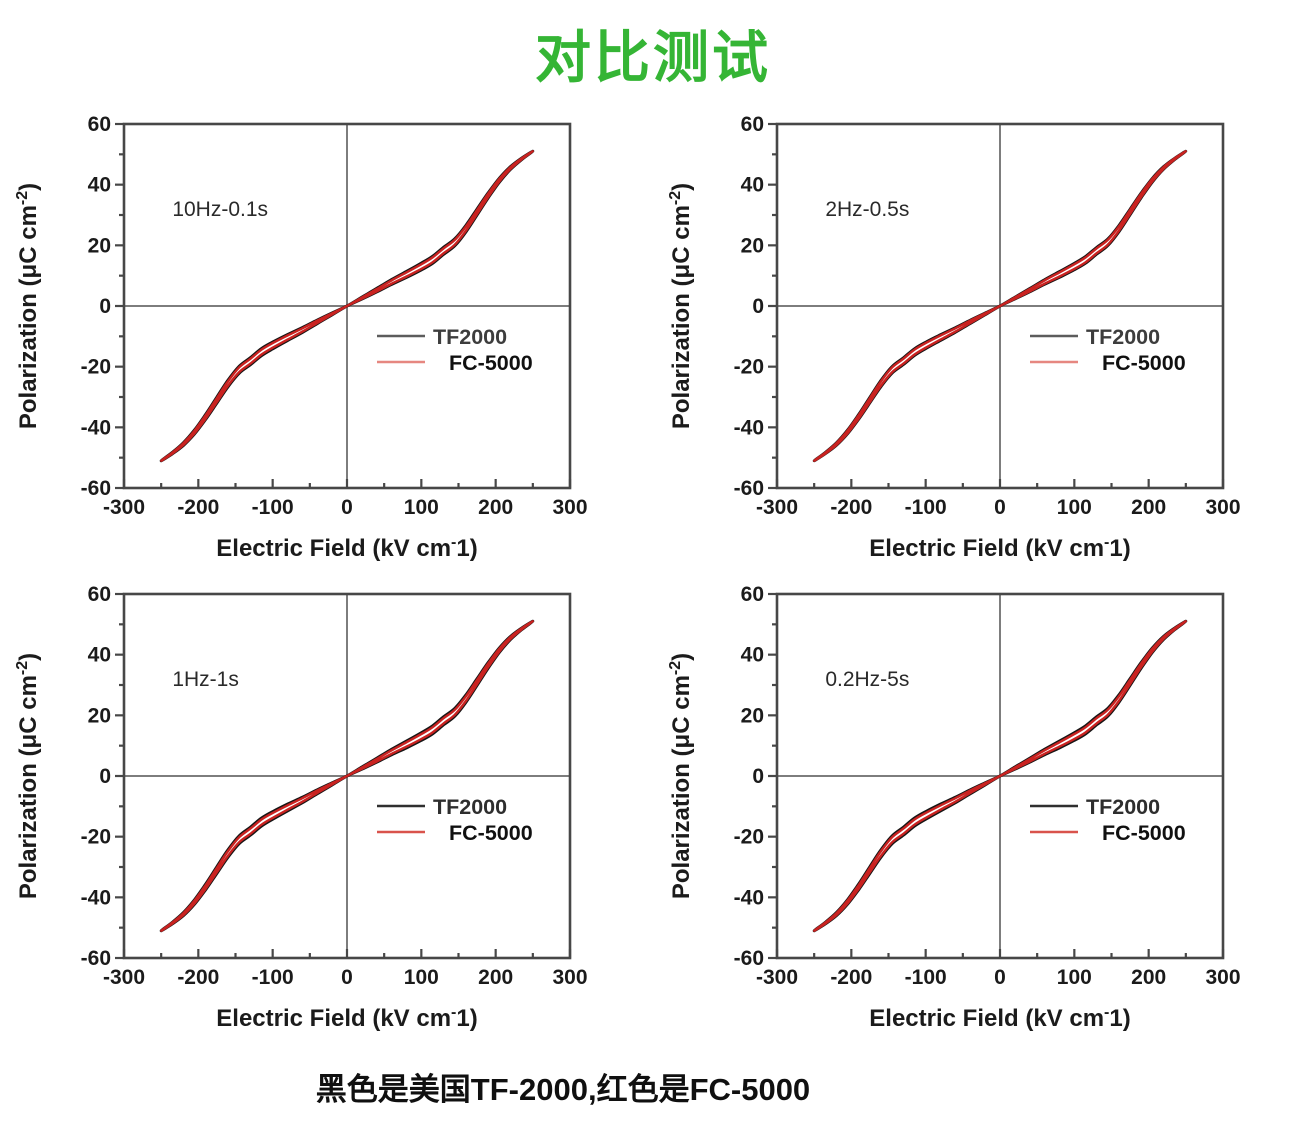 The image size is (1306, 1133). Describe the element at coordinates (867, 679) in the screenshot. I see `panel-condition-label: 0.2Hz-5s` at that location.